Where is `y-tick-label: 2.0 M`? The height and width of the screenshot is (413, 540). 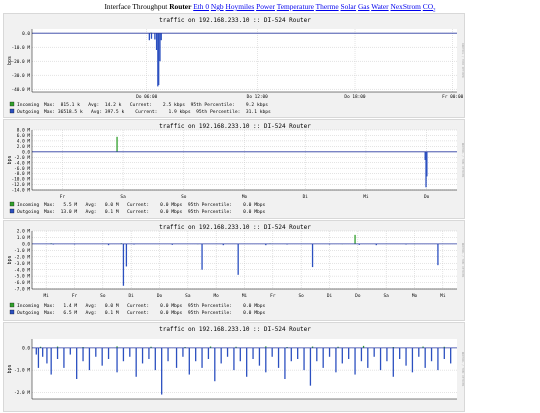
y-tick-label: 2.0 M is located at coordinates (24, 147).